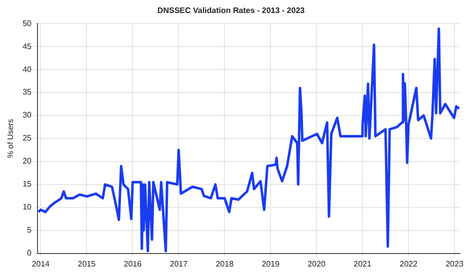 This screenshot has width=474, height=274. Describe the element at coordinates (455, 263) in the screenshot. I see `x-tick-label: 2023` at that location.